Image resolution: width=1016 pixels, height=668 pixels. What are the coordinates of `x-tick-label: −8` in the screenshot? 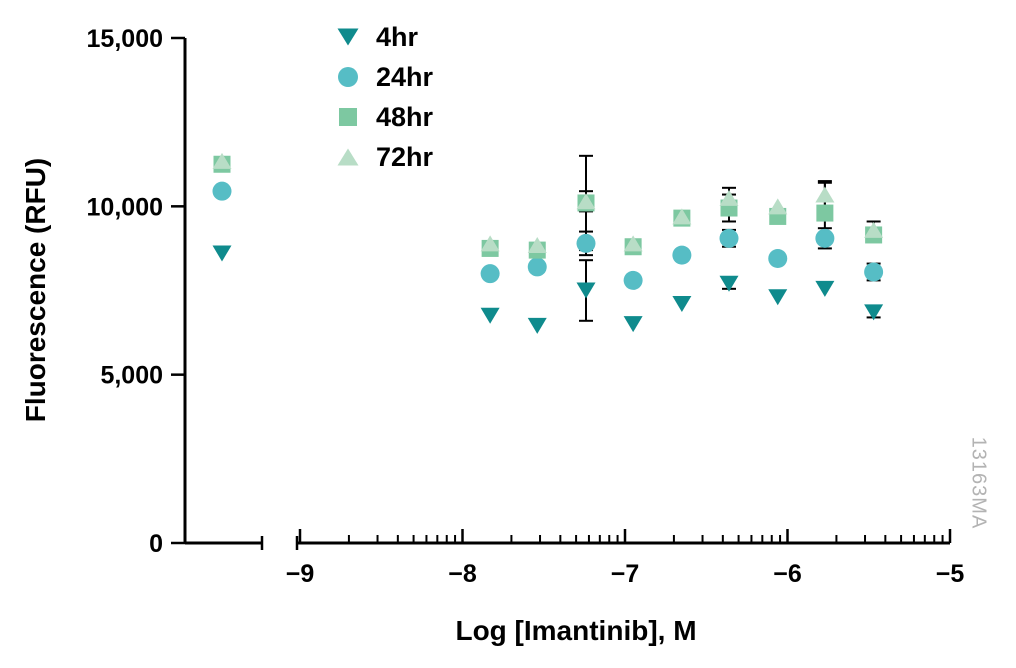 It's located at (462, 574).